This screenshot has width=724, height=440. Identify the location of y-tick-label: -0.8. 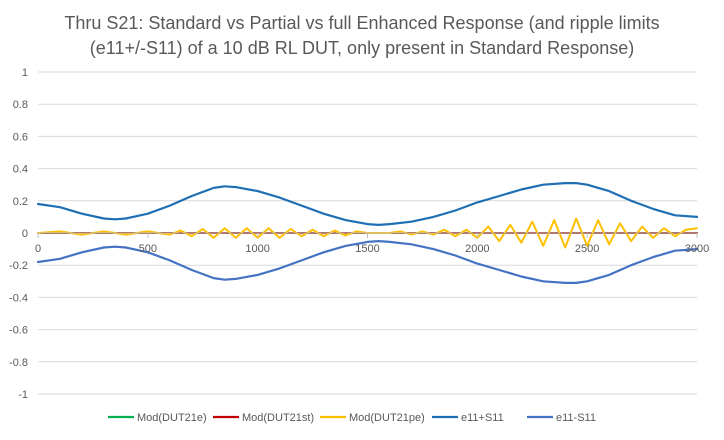
(18, 363).